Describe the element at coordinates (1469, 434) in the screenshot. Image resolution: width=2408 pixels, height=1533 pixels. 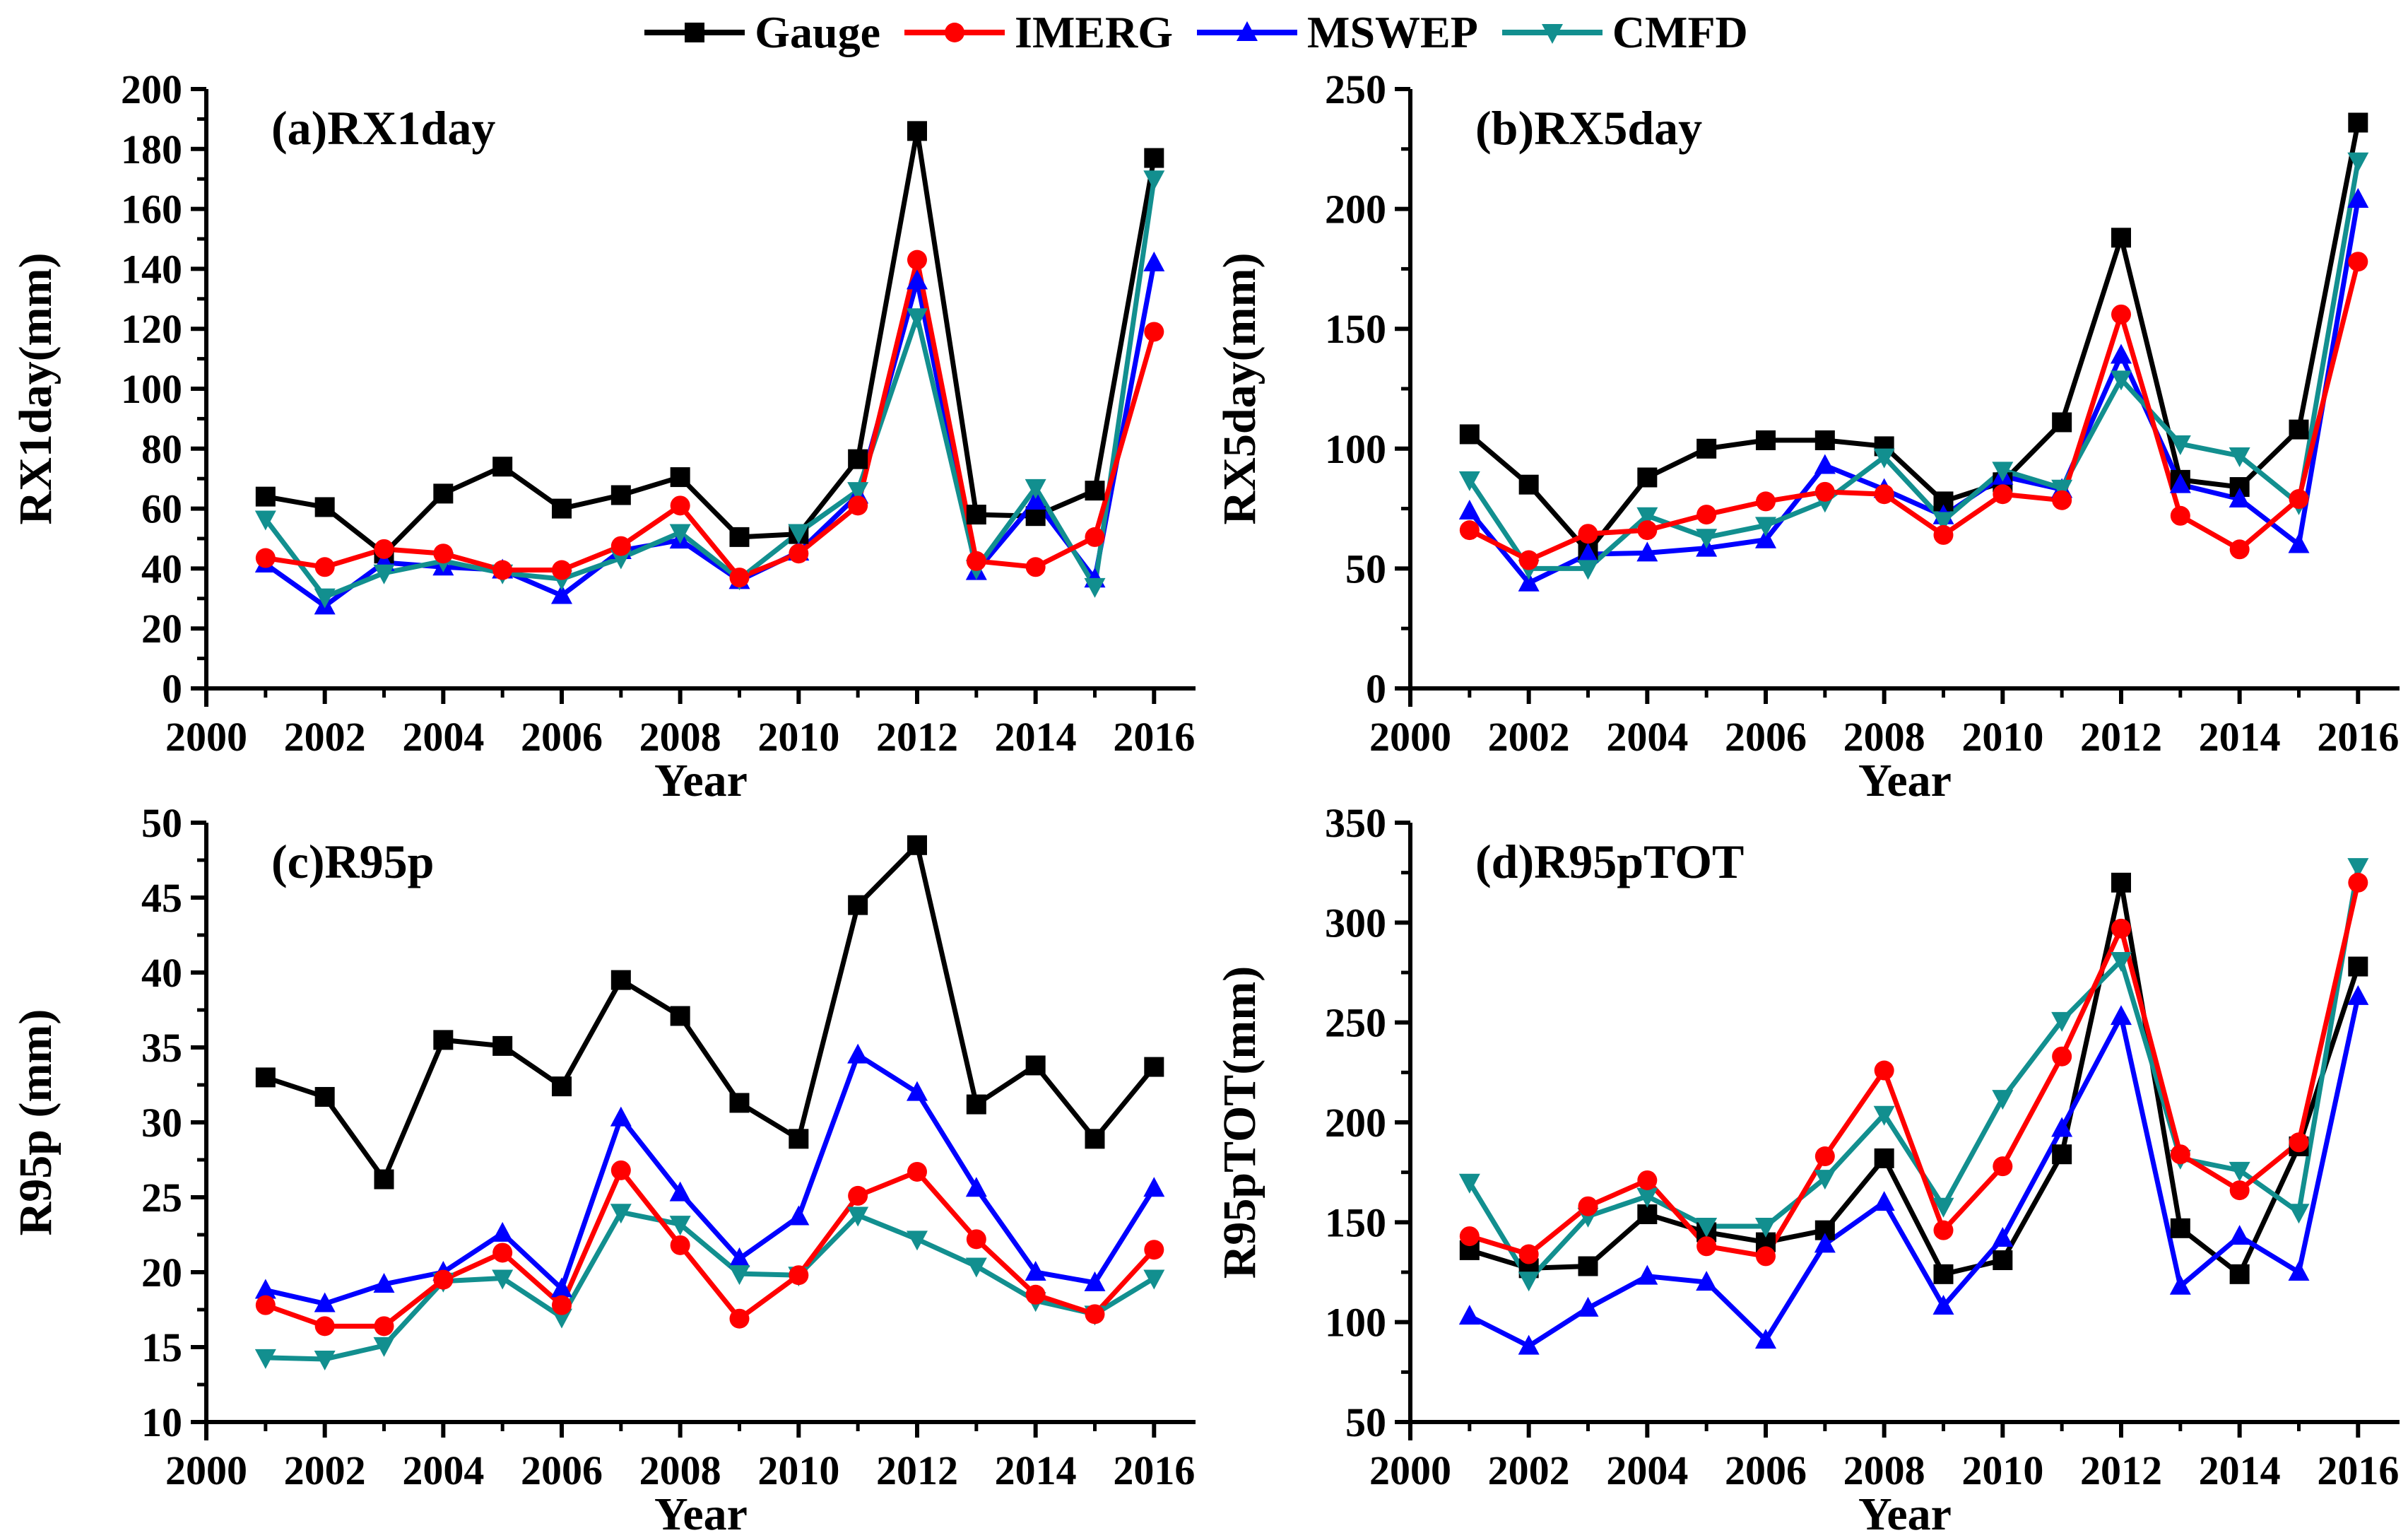
I see `gauge-marker-2001` at that location.